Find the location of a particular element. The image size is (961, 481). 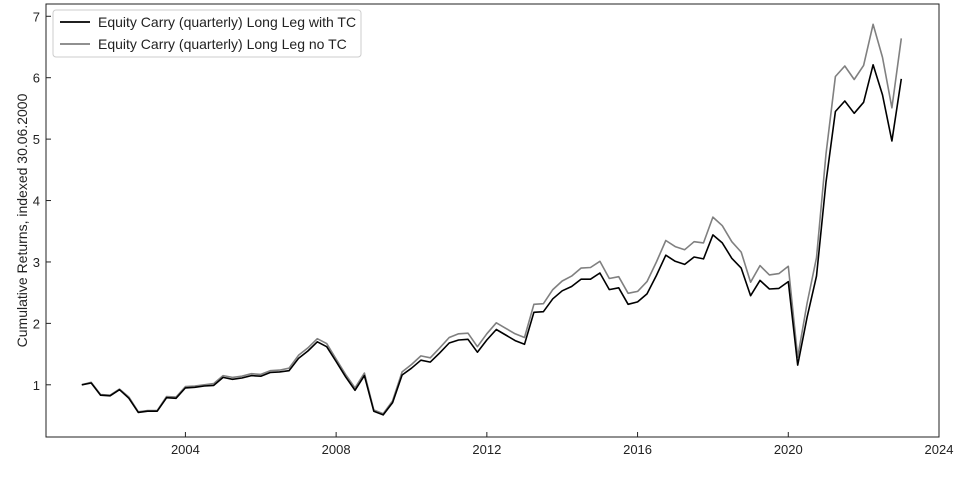

x-tick-label: 2008 is located at coordinates (336, 449).